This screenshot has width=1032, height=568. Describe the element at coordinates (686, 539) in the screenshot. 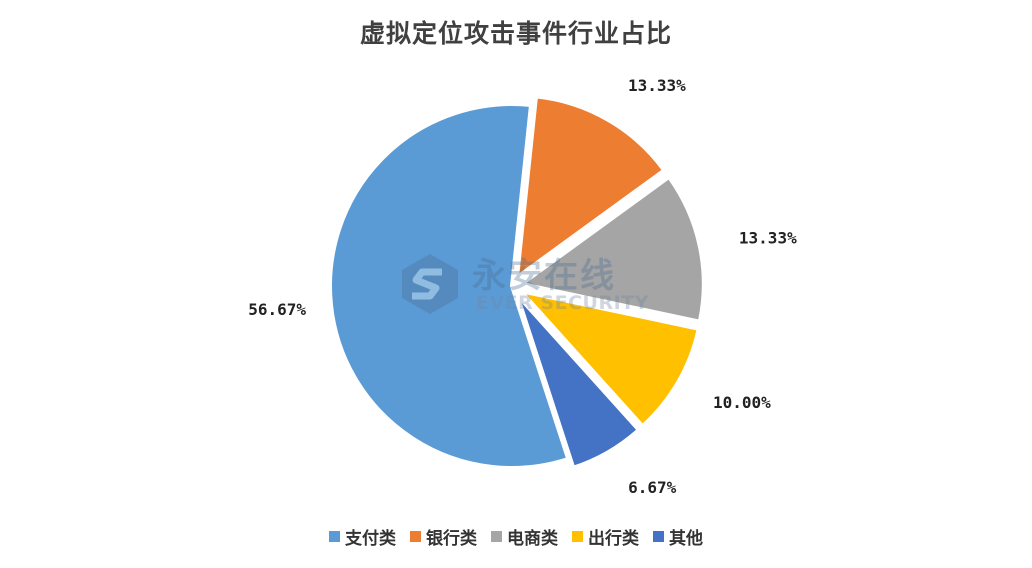

I see `legend-label: 其他` at that location.